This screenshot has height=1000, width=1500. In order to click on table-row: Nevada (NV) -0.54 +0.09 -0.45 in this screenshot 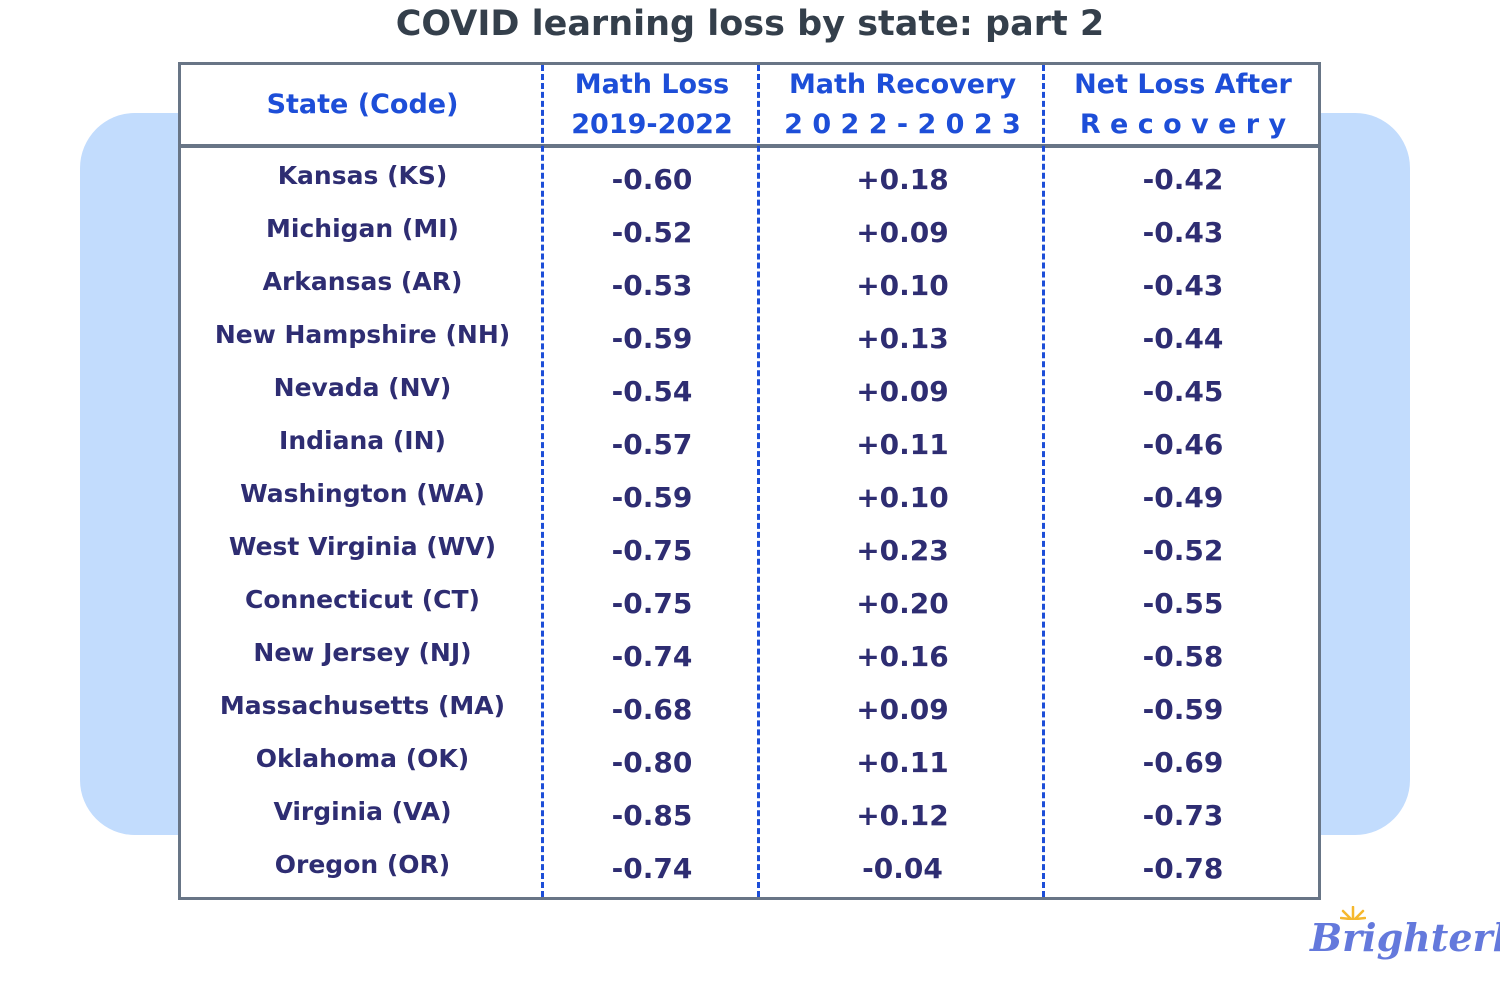, I will do `click(749, 391)`.